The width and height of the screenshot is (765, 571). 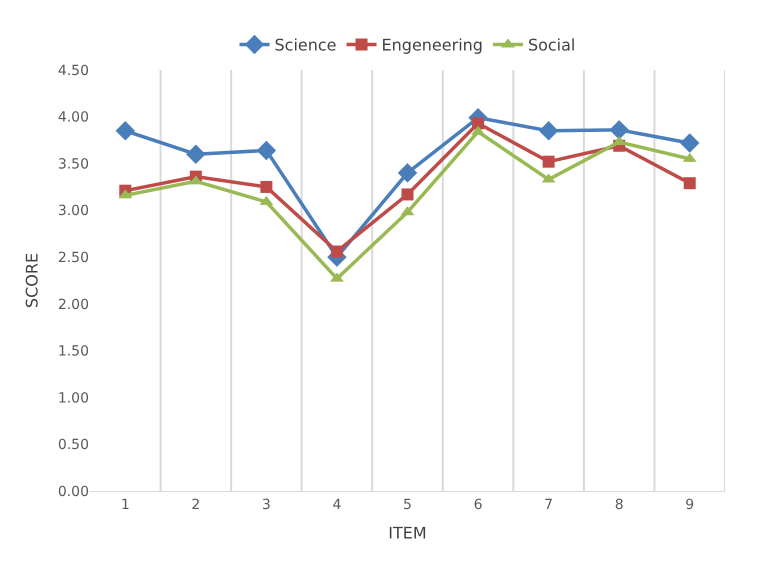 I want to click on y-tick-label: 4.50, so click(x=73, y=70).